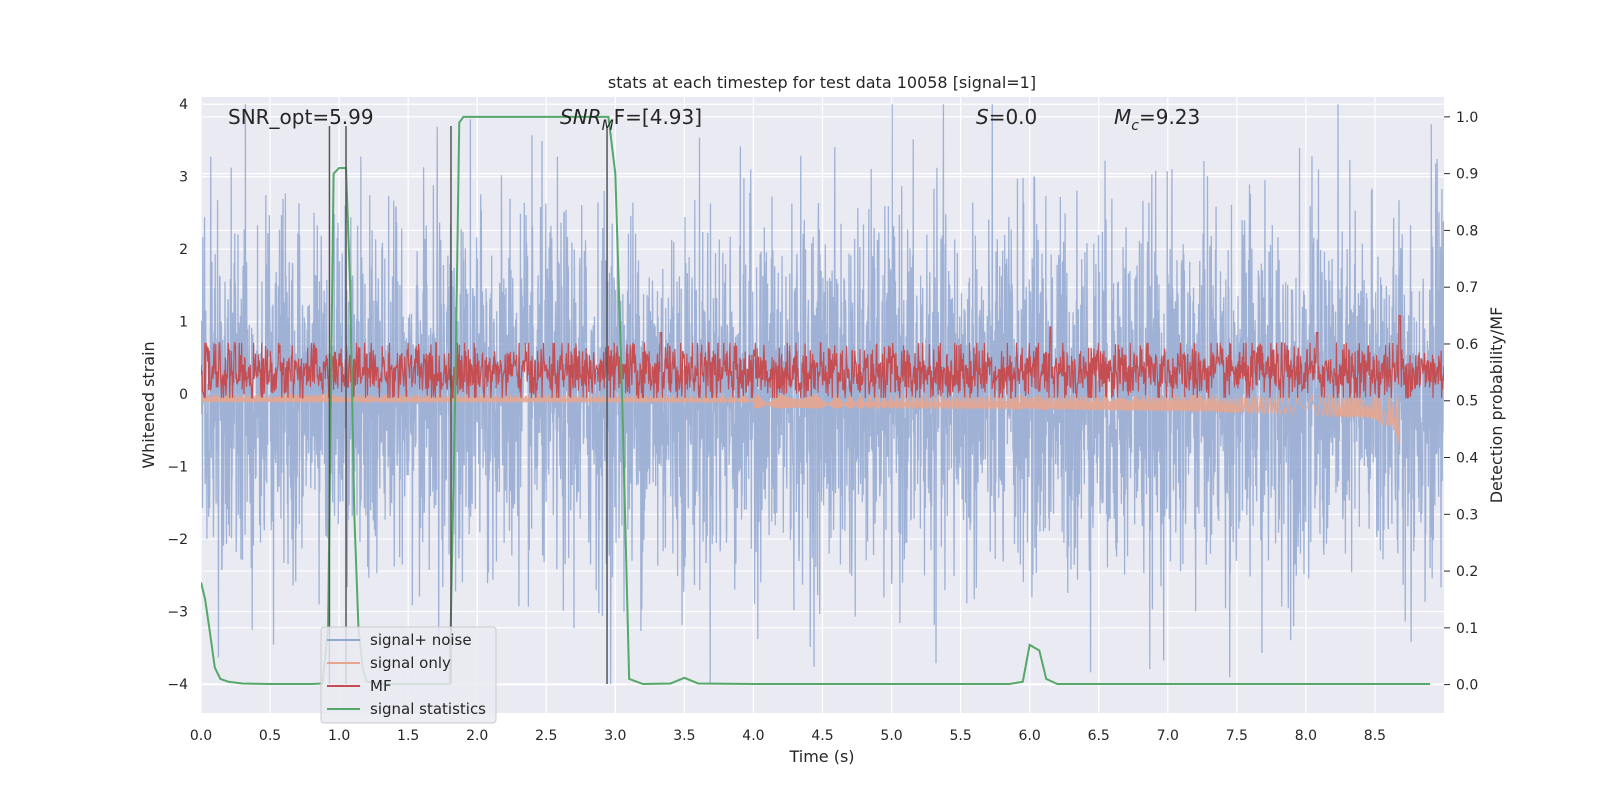 Image resolution: width=1600 pixels, height=800 pixels. What do you see at coordinates (1467, 402) in the screenshot?
I see `y-right-tick-label: 0.5` at bounding box center [1467, 402].